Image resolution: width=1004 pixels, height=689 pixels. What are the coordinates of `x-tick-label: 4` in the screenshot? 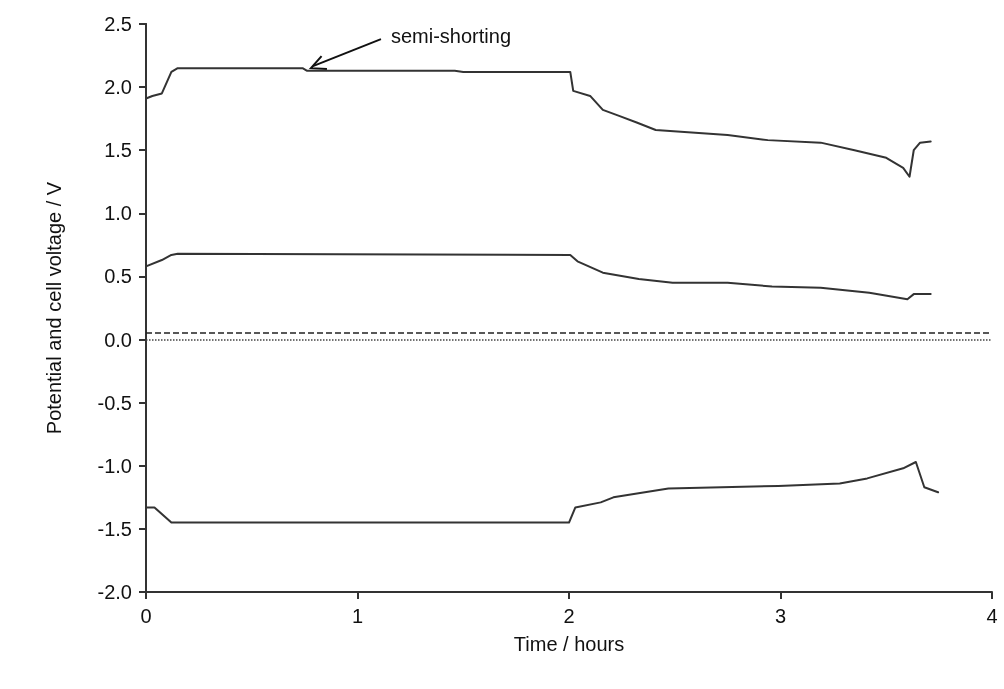 It's located at (992, 616).